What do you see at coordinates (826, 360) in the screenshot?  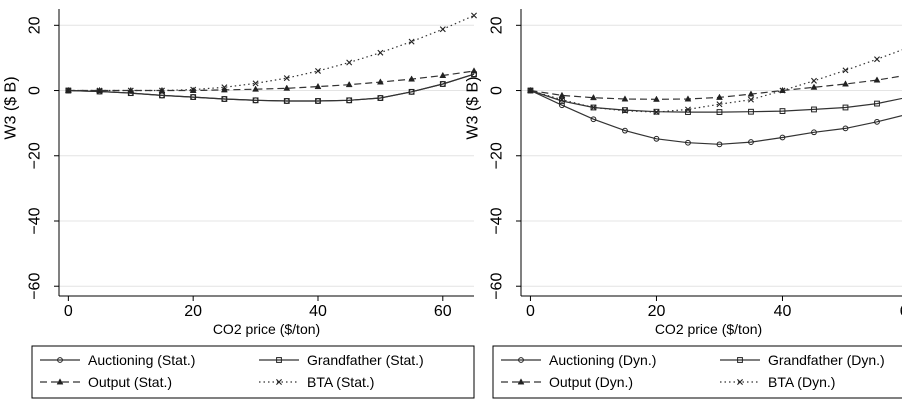 I see `legend-label: Grandfather (Dyn.)` at bounding box center [826, 360].